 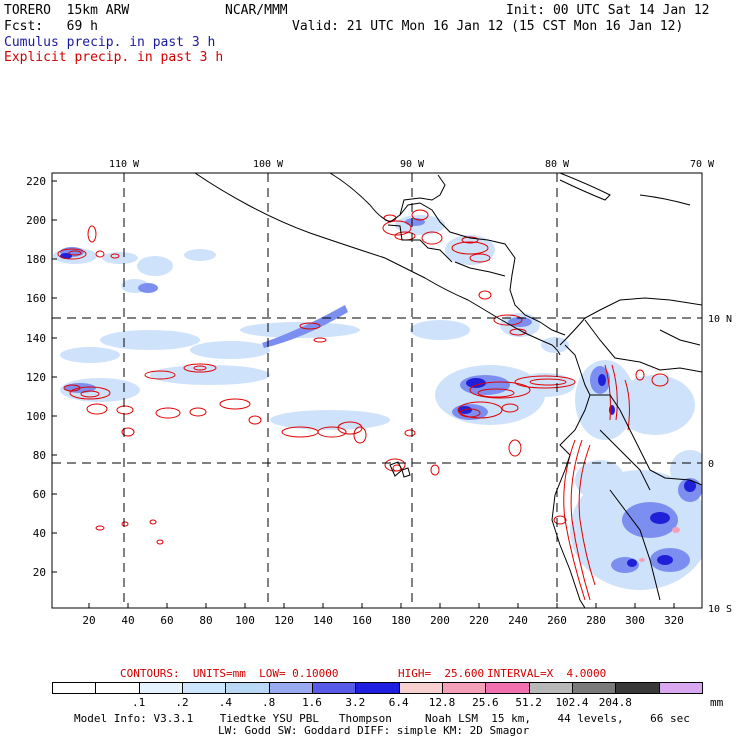 I want to click on x-tick-label: 320, so click(x=674, y=620).